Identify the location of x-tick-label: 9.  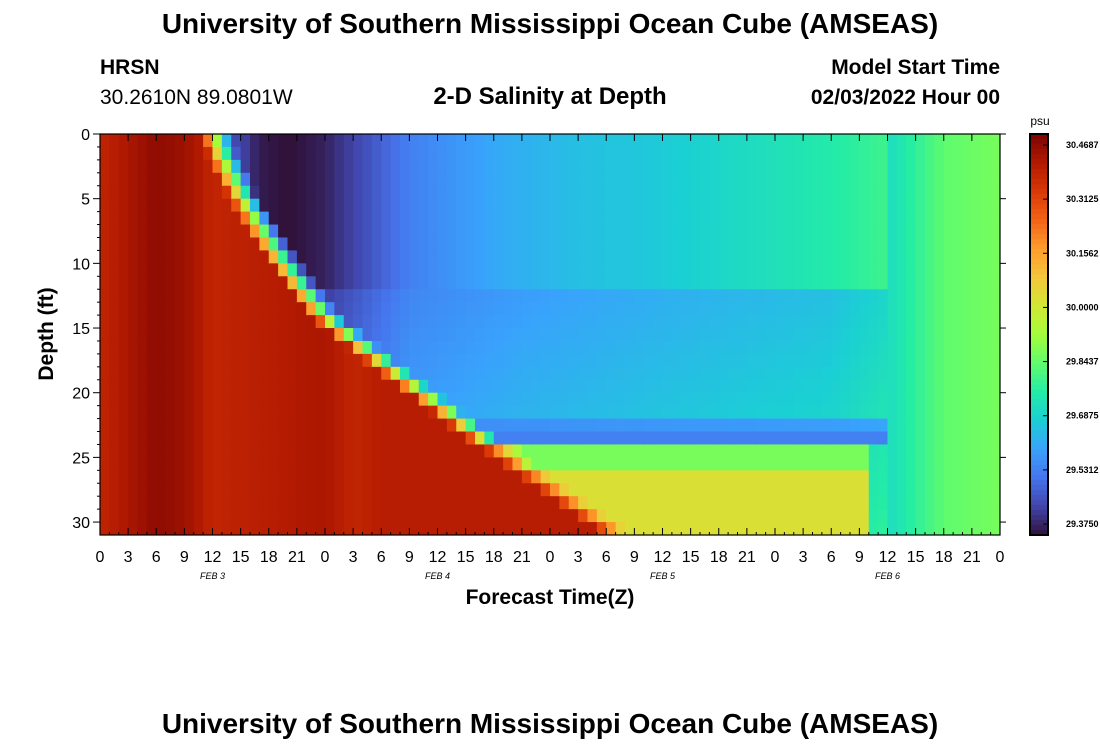
(859, 557).